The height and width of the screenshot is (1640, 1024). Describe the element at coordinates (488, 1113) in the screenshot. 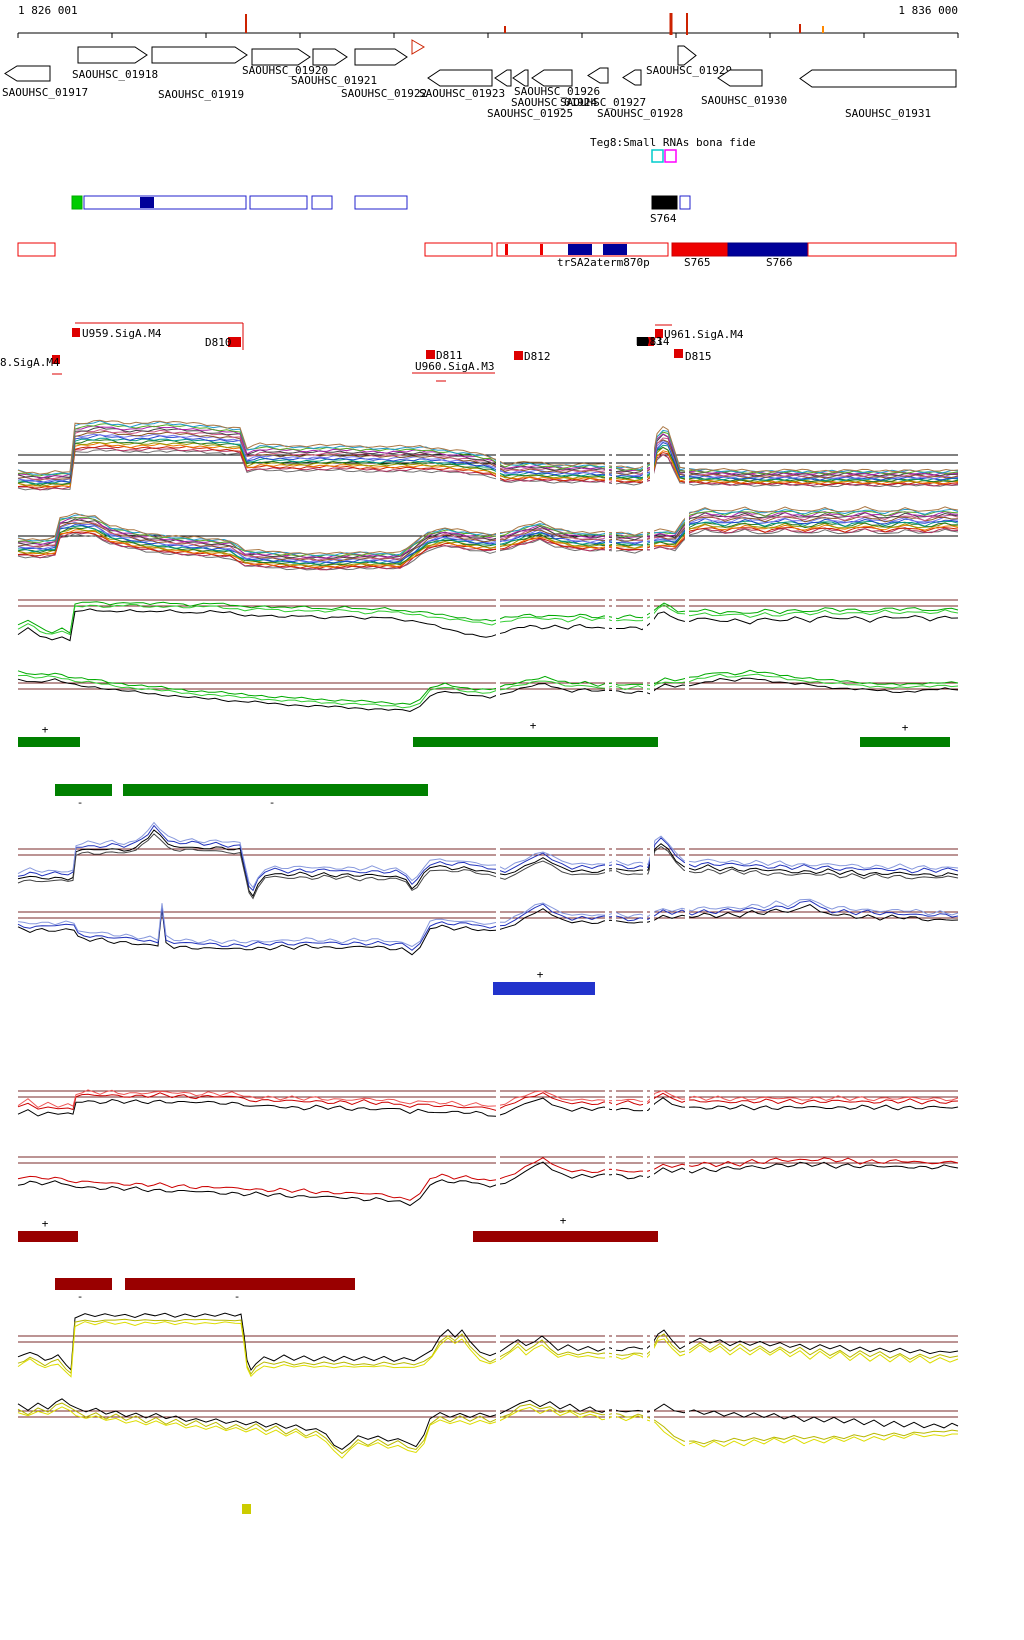

I see `expression-track-t7-red-plus` at that location.